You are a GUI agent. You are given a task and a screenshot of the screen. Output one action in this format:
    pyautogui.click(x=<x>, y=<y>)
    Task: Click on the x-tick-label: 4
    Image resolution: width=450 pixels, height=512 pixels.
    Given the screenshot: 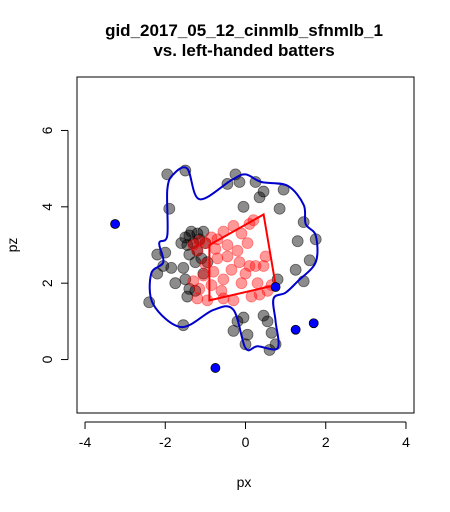 What is the action you would take?
    pyautogui.click(x=406, y=442)
    